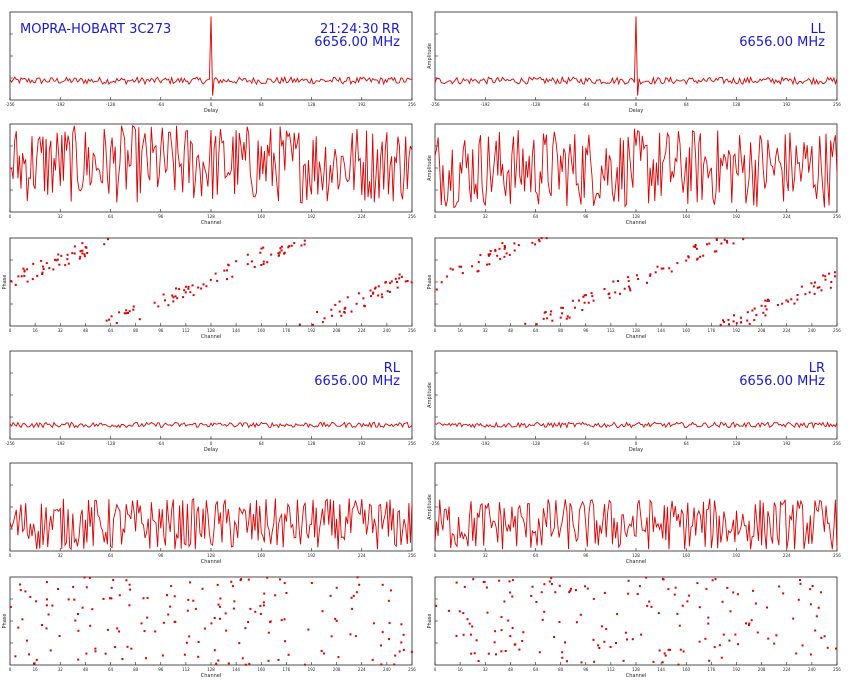 This screenshot has width=850, height=680. I want to click on pol-label: RR, so click(391, 29).